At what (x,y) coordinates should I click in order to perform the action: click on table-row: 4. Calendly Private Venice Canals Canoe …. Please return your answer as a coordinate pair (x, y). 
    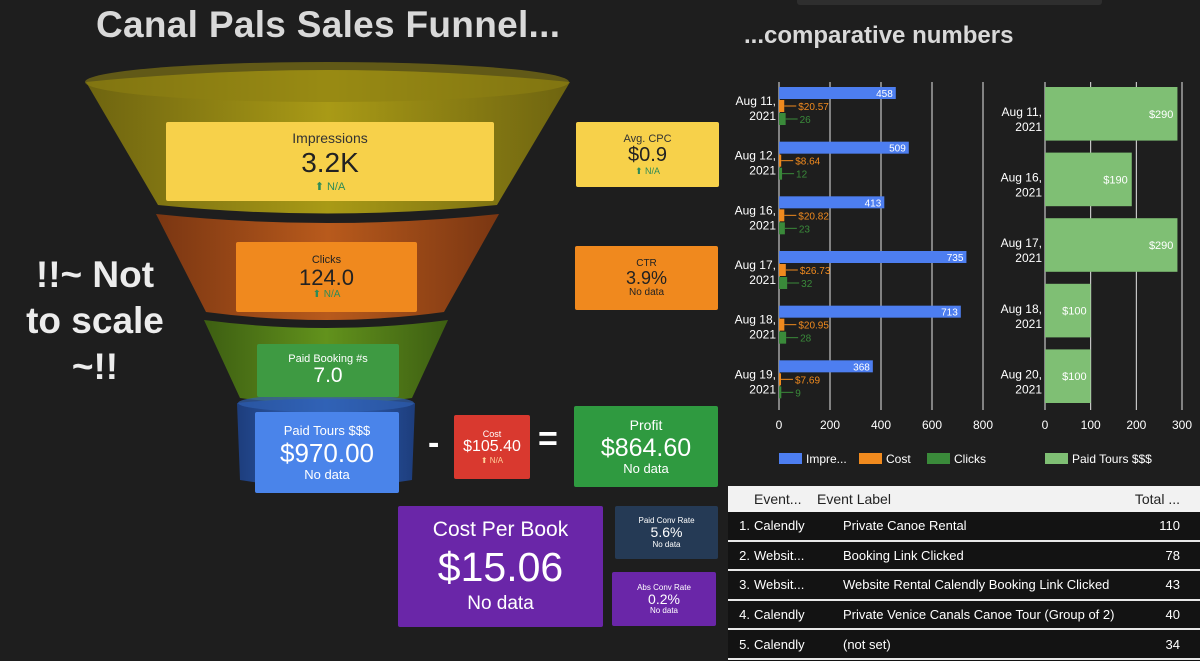
    Looking at the image, I should click on (964, 616).